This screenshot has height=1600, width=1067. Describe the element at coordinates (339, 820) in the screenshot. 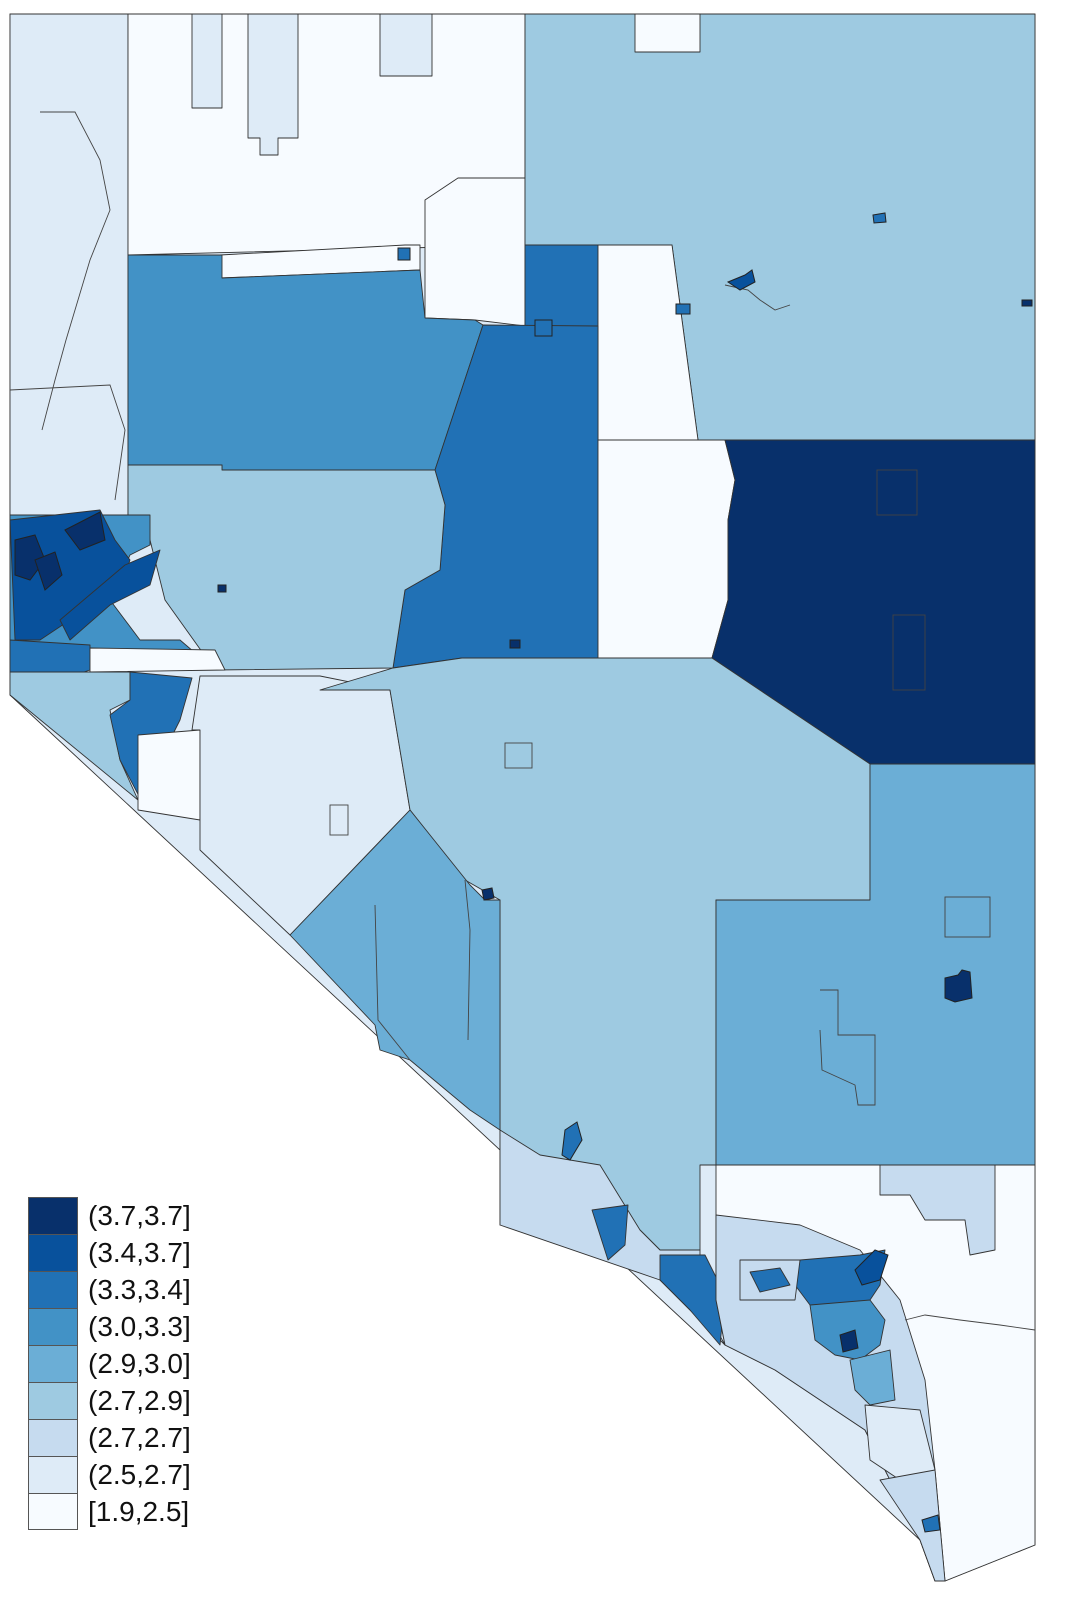

I see `boundary-box-mineral` at that location.